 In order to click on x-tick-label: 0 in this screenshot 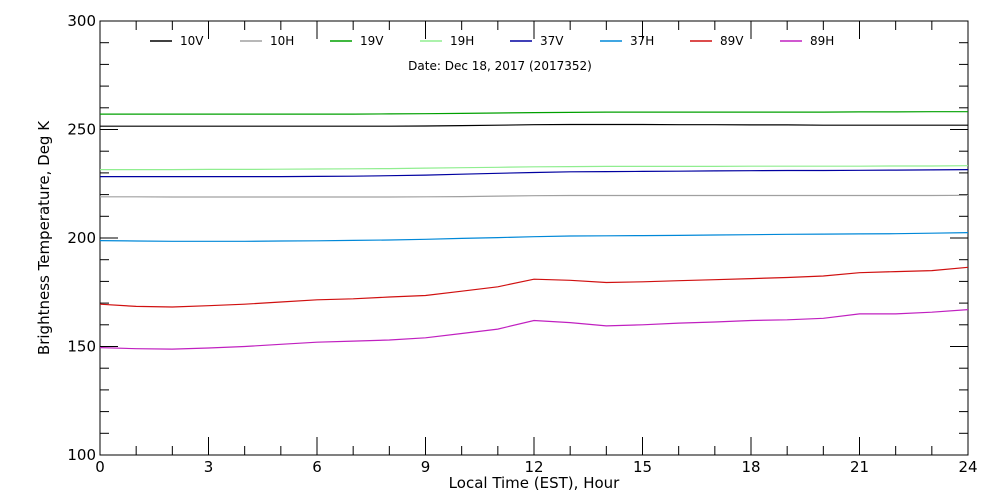, I will do `click(100, 467)`.